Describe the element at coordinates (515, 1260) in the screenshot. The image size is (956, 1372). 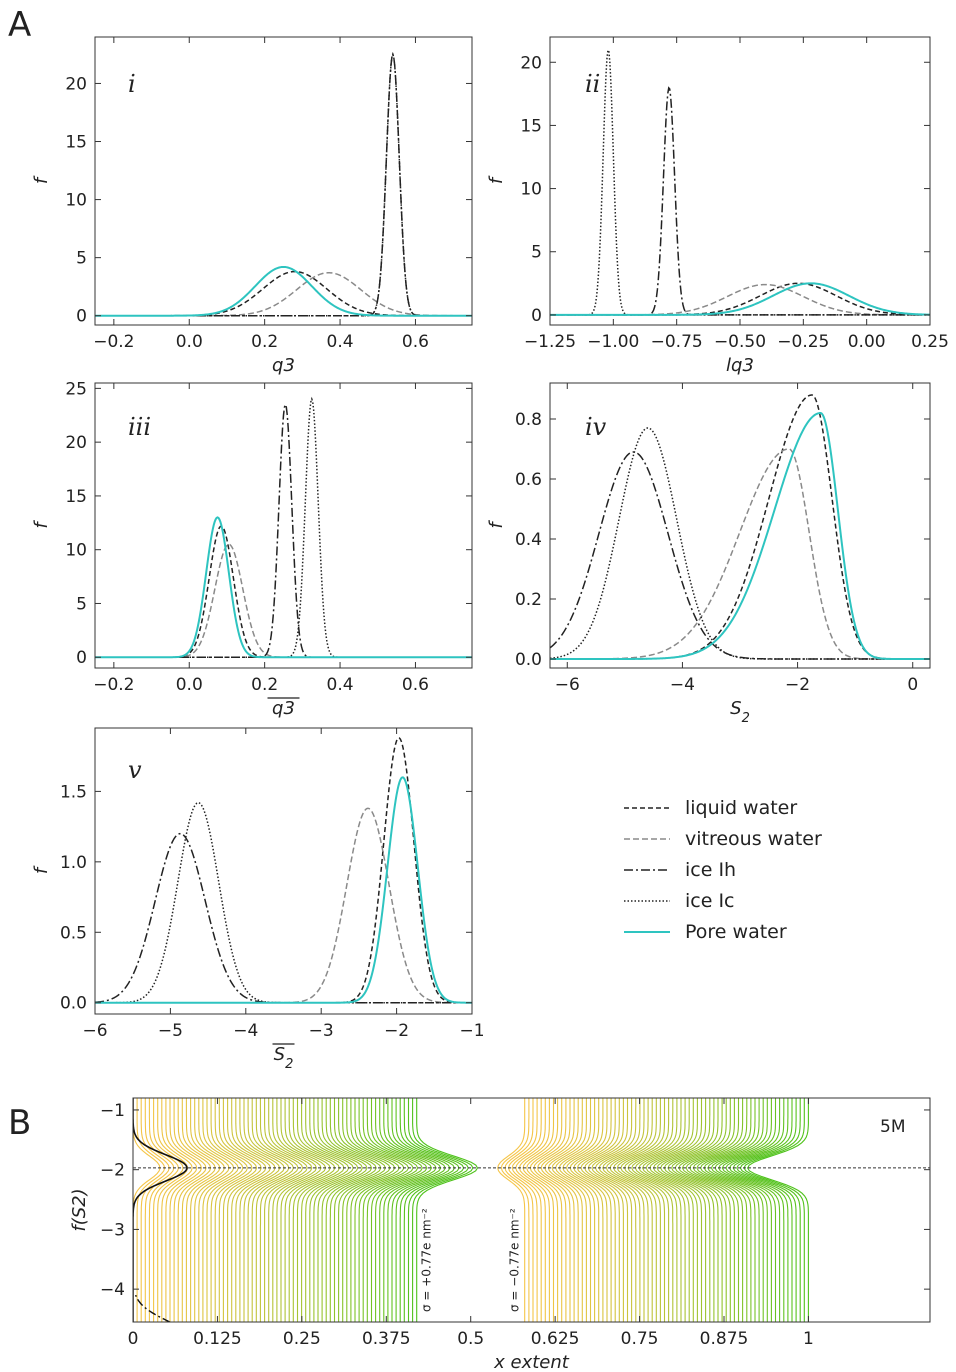
I see `charge-label-negative: σ = −0.77e nm⁻²` at that location.